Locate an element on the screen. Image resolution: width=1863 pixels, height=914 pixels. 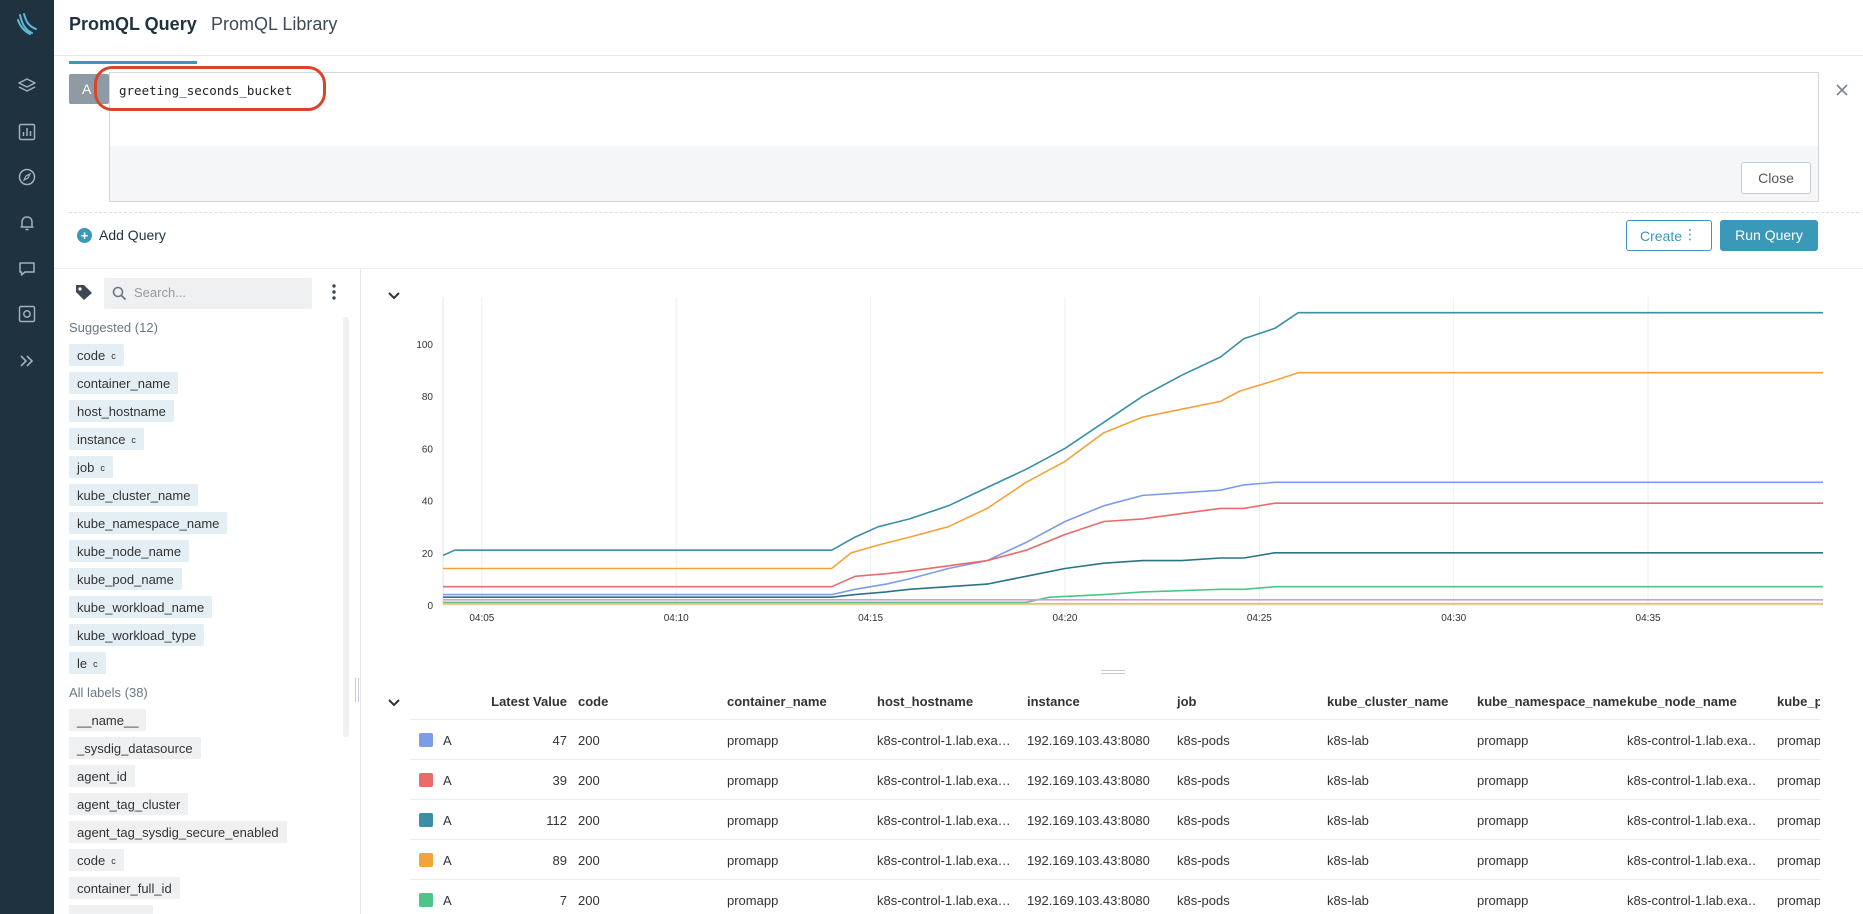
label-chip: instance c is located at coordinates (106, 439).